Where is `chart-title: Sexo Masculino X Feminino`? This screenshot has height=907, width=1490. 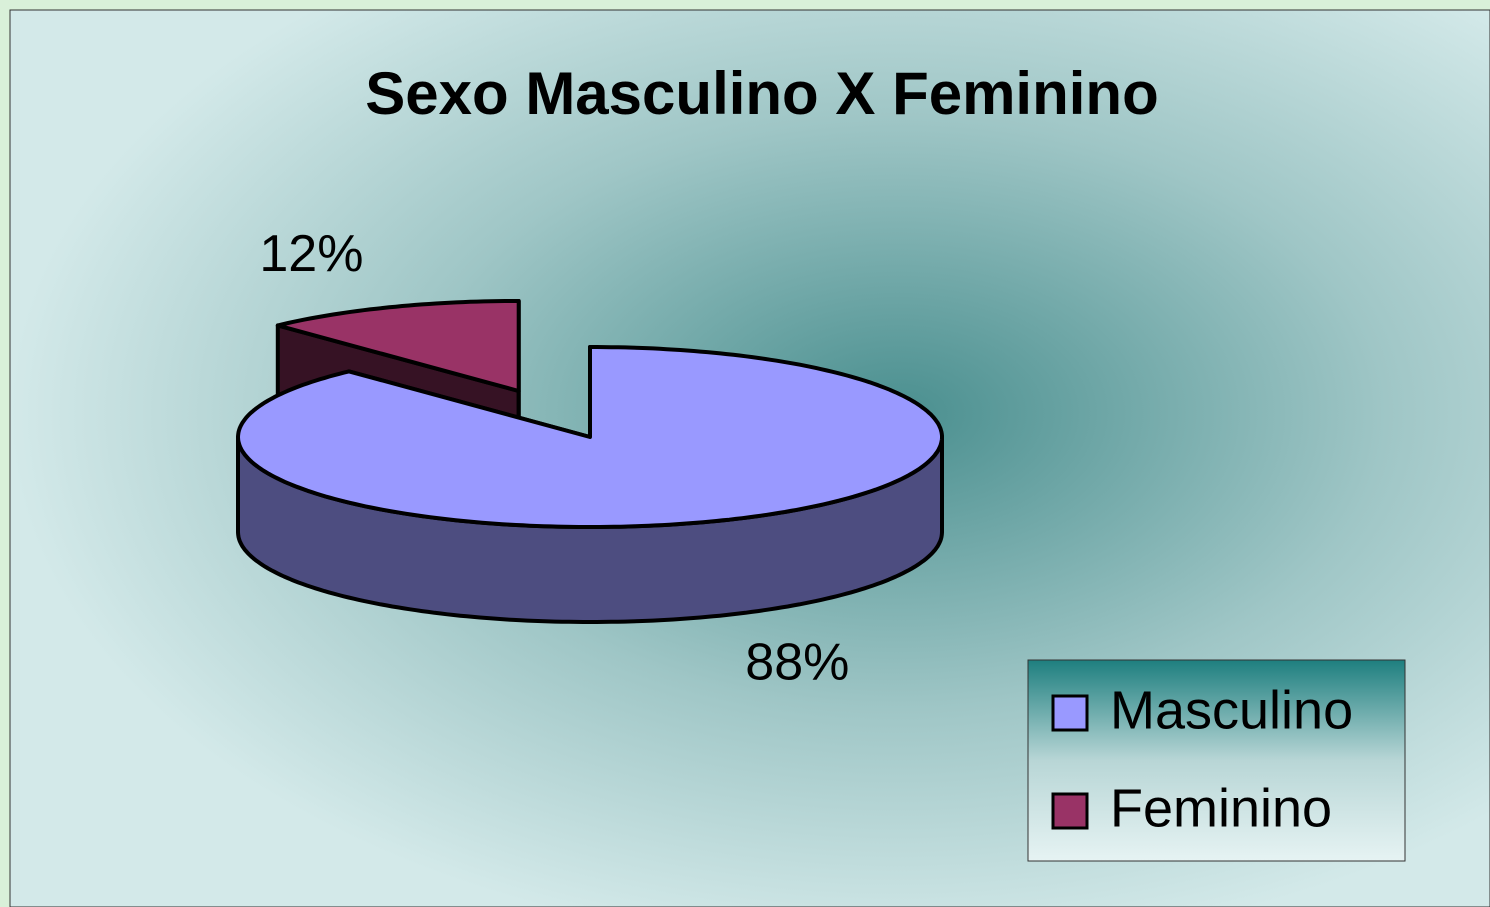 chart-title: Sexo Masculino X Feminino is located at coordinates (761, 93).